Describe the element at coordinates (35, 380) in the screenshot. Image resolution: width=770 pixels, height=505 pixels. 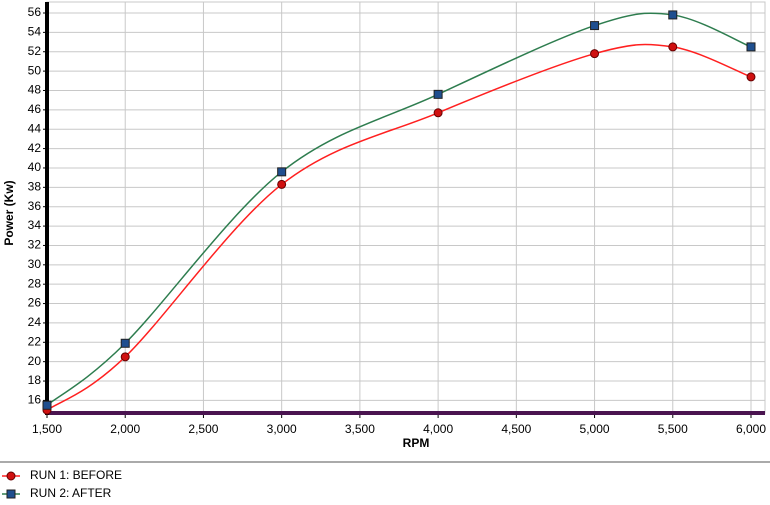
I see `y-tick-label: 18` at that location.